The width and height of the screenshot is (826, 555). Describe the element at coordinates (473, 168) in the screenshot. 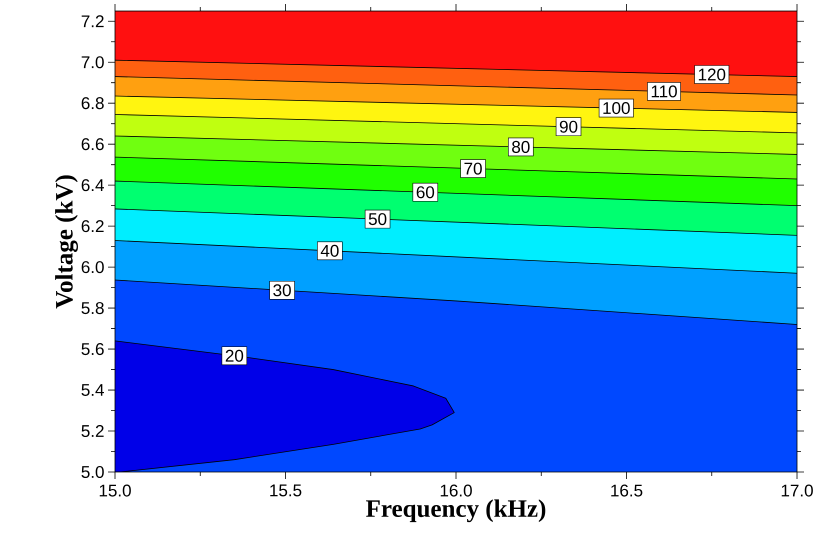

I see `series-label: 70` at that location.